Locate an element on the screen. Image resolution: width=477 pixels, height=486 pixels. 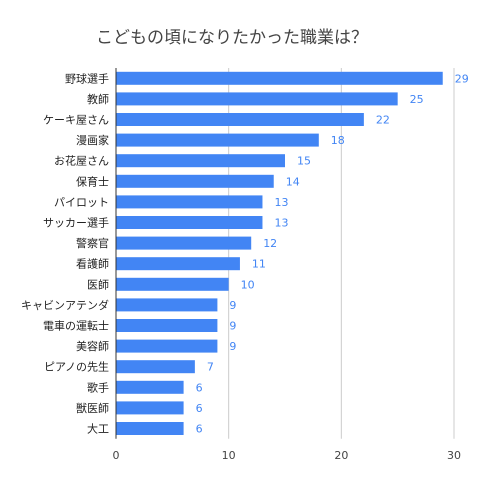
value-label-16: 6 is located at coordinates (199, 387).